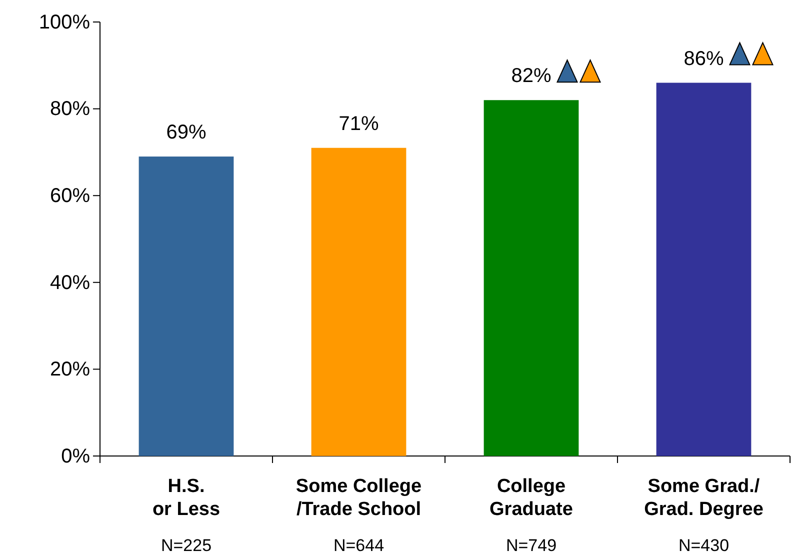  Describe the element at coordinates (359, 498) in the screenshot. I see `x-tick-label: Some College /Trade School` at that location.